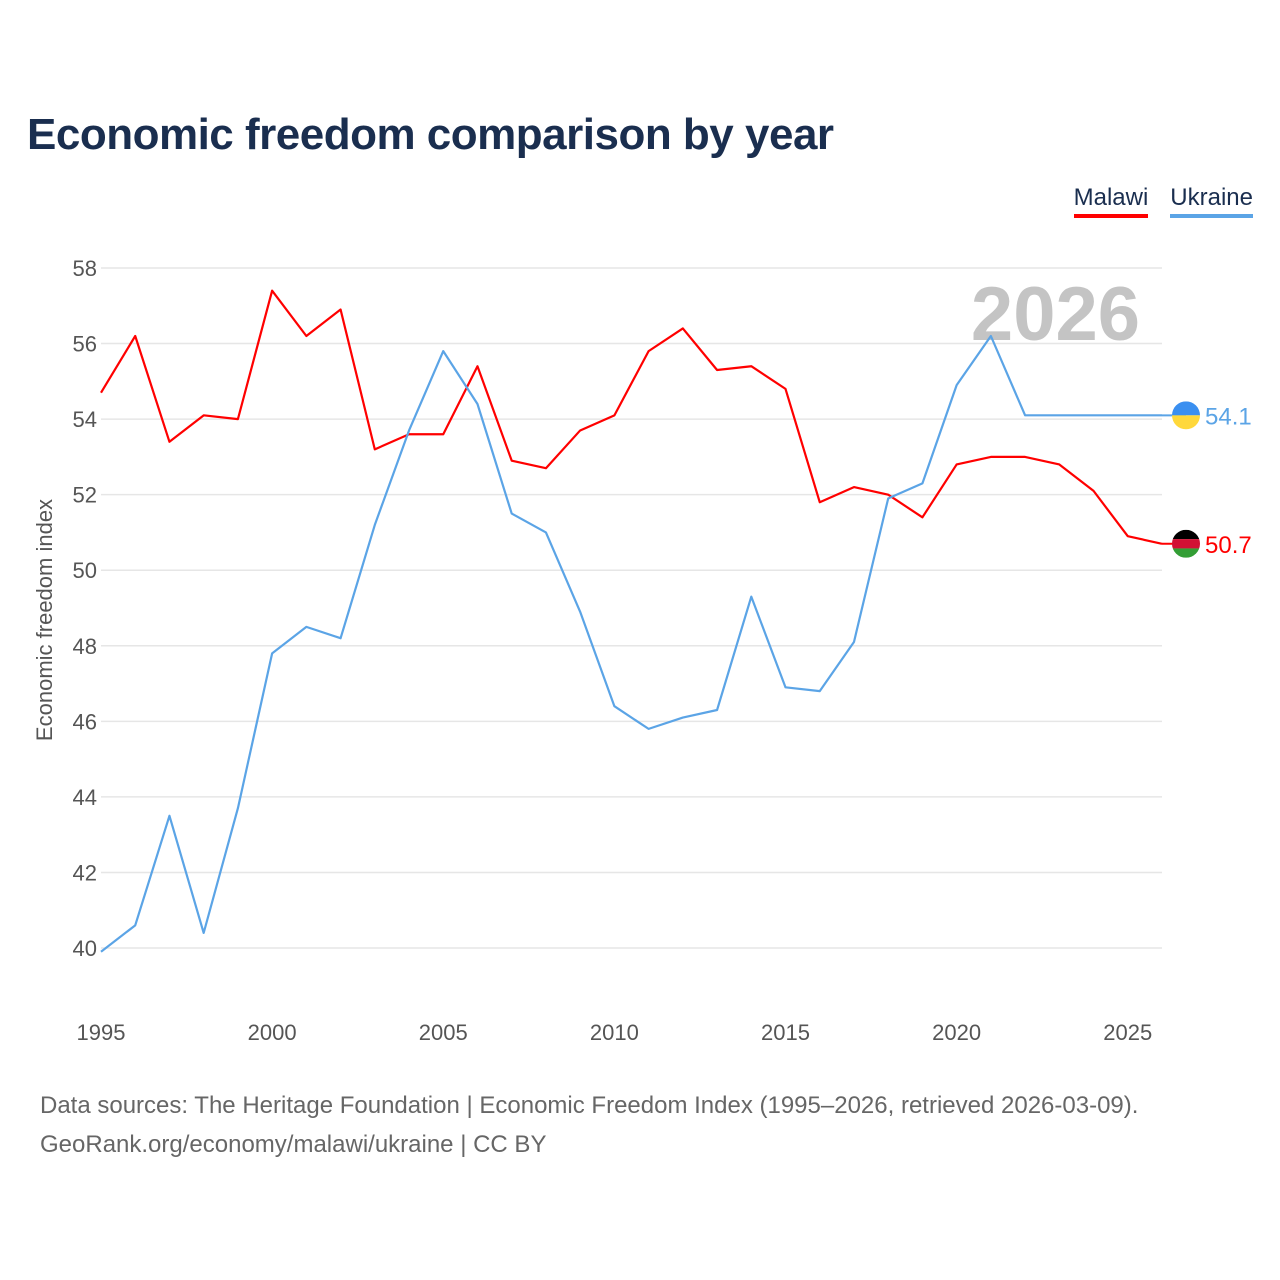 The width and height of the screenshot is (1280, 1280). What do you see at coordinates (85, 872) in the screenshot?
I see `y-tick-label: 42` at bounding box center [85, 872].